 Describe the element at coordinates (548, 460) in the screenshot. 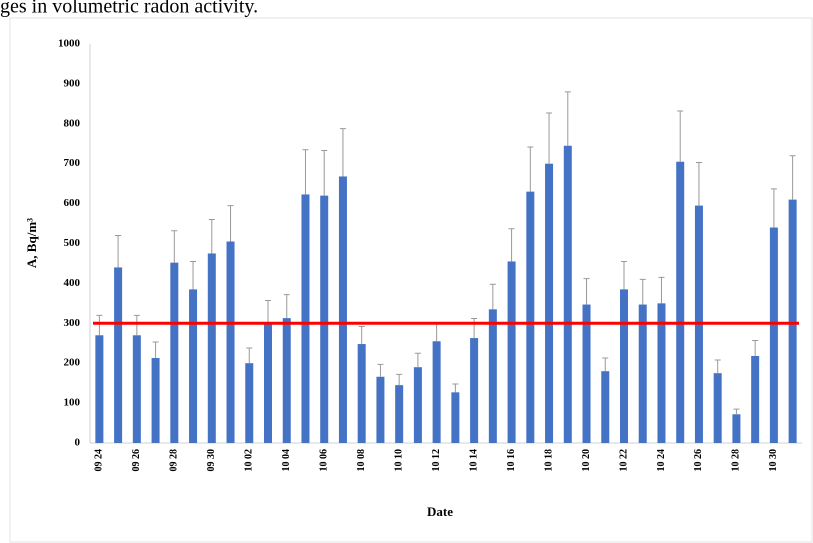

I see `x-tick-label: 10 18` at that location.